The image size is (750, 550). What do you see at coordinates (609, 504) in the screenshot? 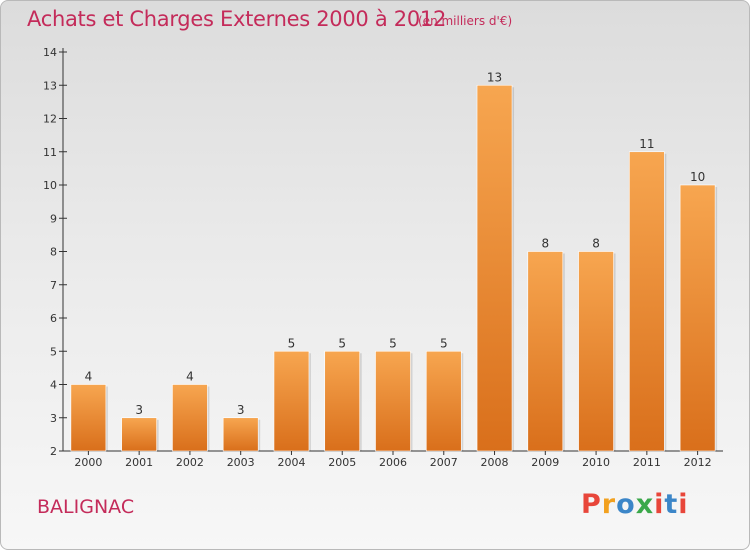
I see `brand-letter: r` at bounding box center [609, 504].